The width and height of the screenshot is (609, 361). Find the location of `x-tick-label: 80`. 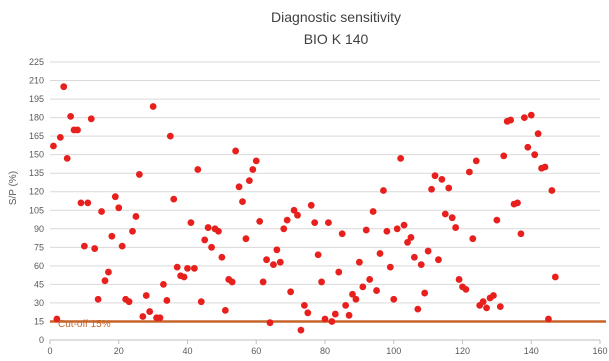

x-tick-label: 80 is located at coordinates (325, 351).